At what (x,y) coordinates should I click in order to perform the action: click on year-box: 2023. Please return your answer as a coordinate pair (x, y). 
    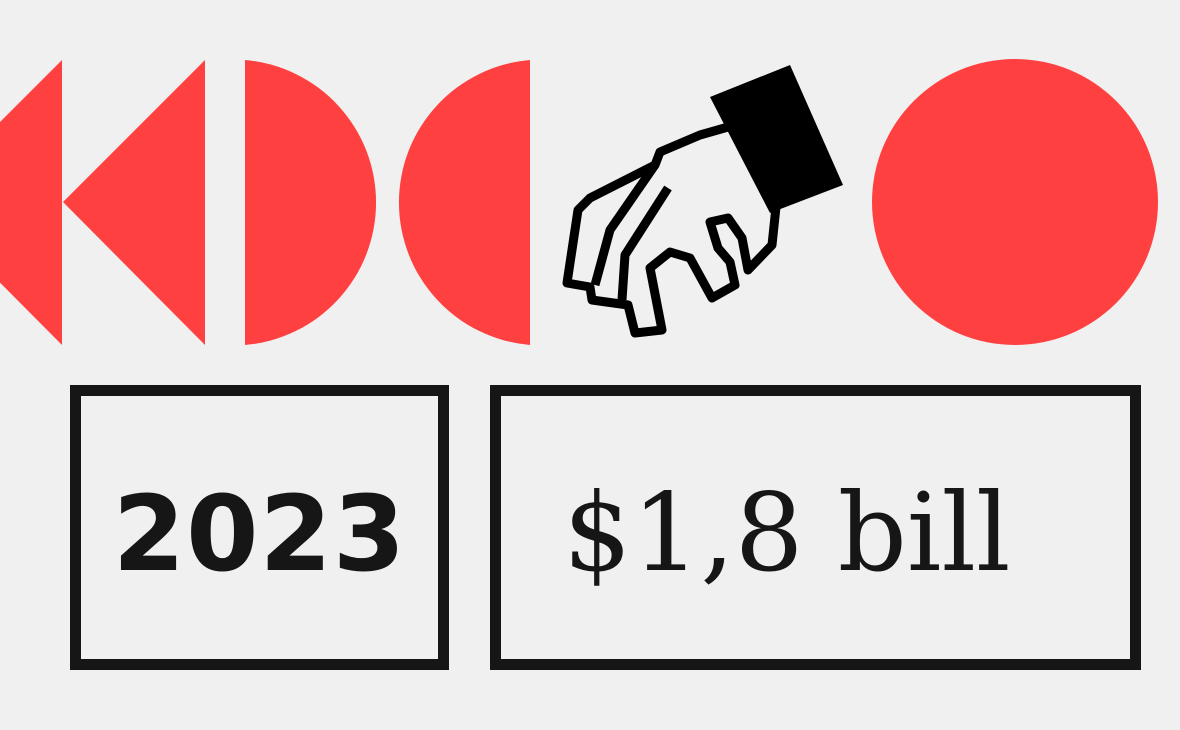
    Looking at the image, I should click on (259, 527).